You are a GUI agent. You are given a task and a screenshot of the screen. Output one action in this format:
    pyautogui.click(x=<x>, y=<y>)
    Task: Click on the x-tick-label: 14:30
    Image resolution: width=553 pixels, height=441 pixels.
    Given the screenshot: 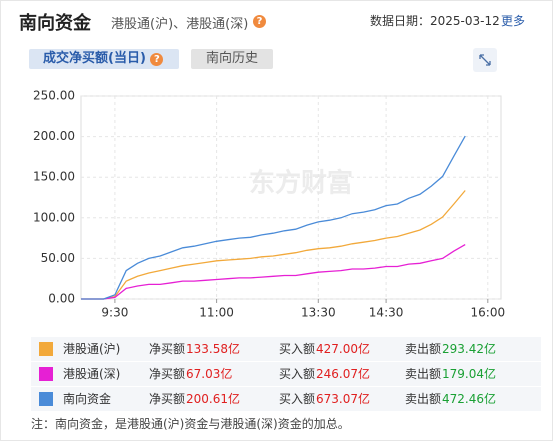 What is the action you would take?
    pyautogui.click(x=386, y=313)
    